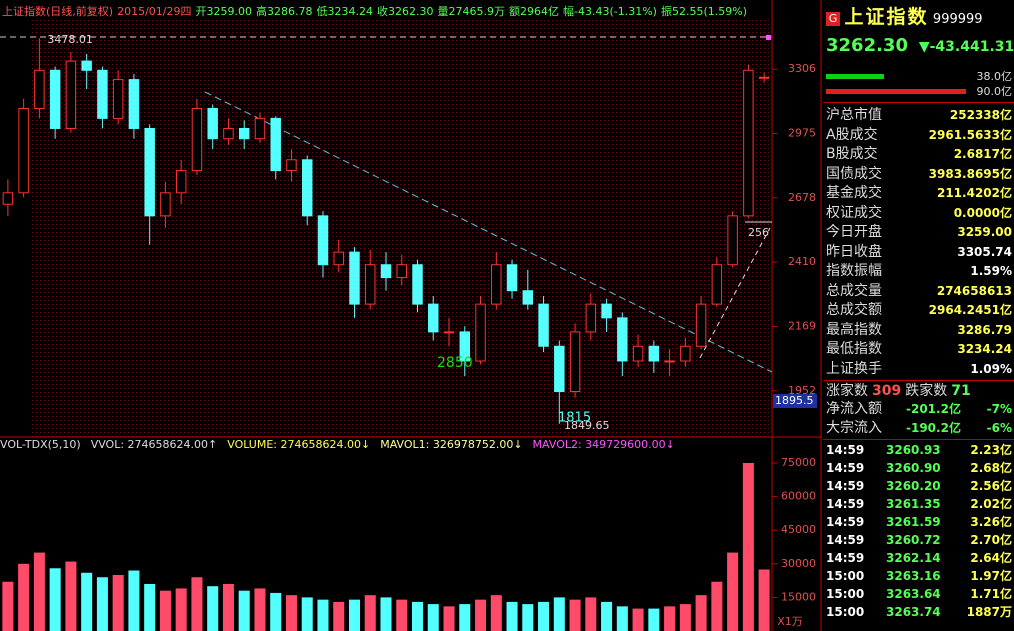 The height and width of the screenshot is (631, 1014). What do you see at coordinates (974, 193) in the screenshot?
I see `stat-value: 211.4202亿` at bounding box center [974, 193].